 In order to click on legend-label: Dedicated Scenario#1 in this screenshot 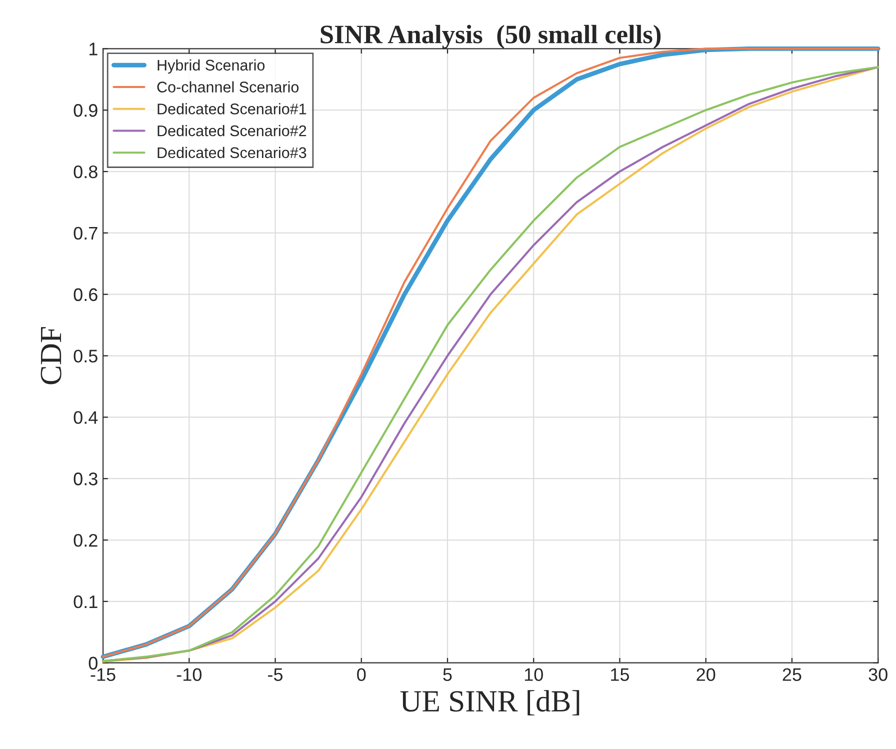, I will do `click(232, 108)`.